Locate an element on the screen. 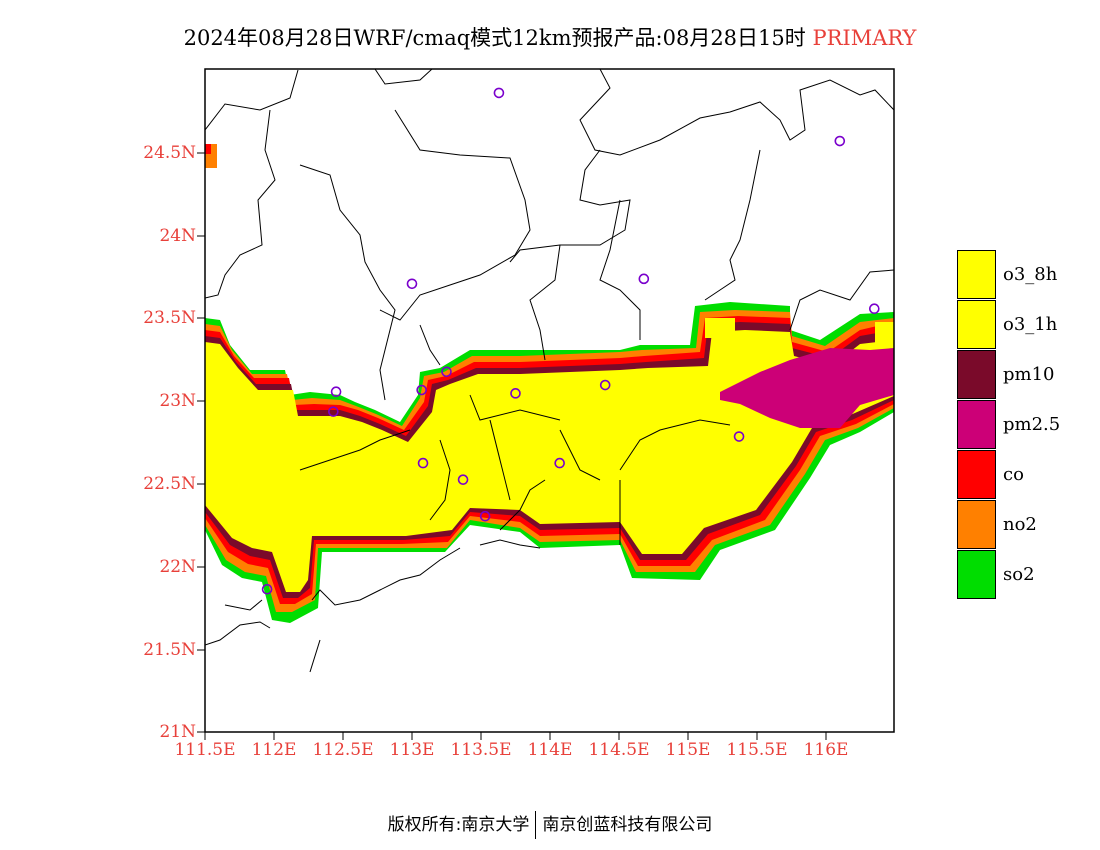 The width and height of the screenshot is (1100, 850). legend-item: o3_1h is located at coordinates (1028, 325).